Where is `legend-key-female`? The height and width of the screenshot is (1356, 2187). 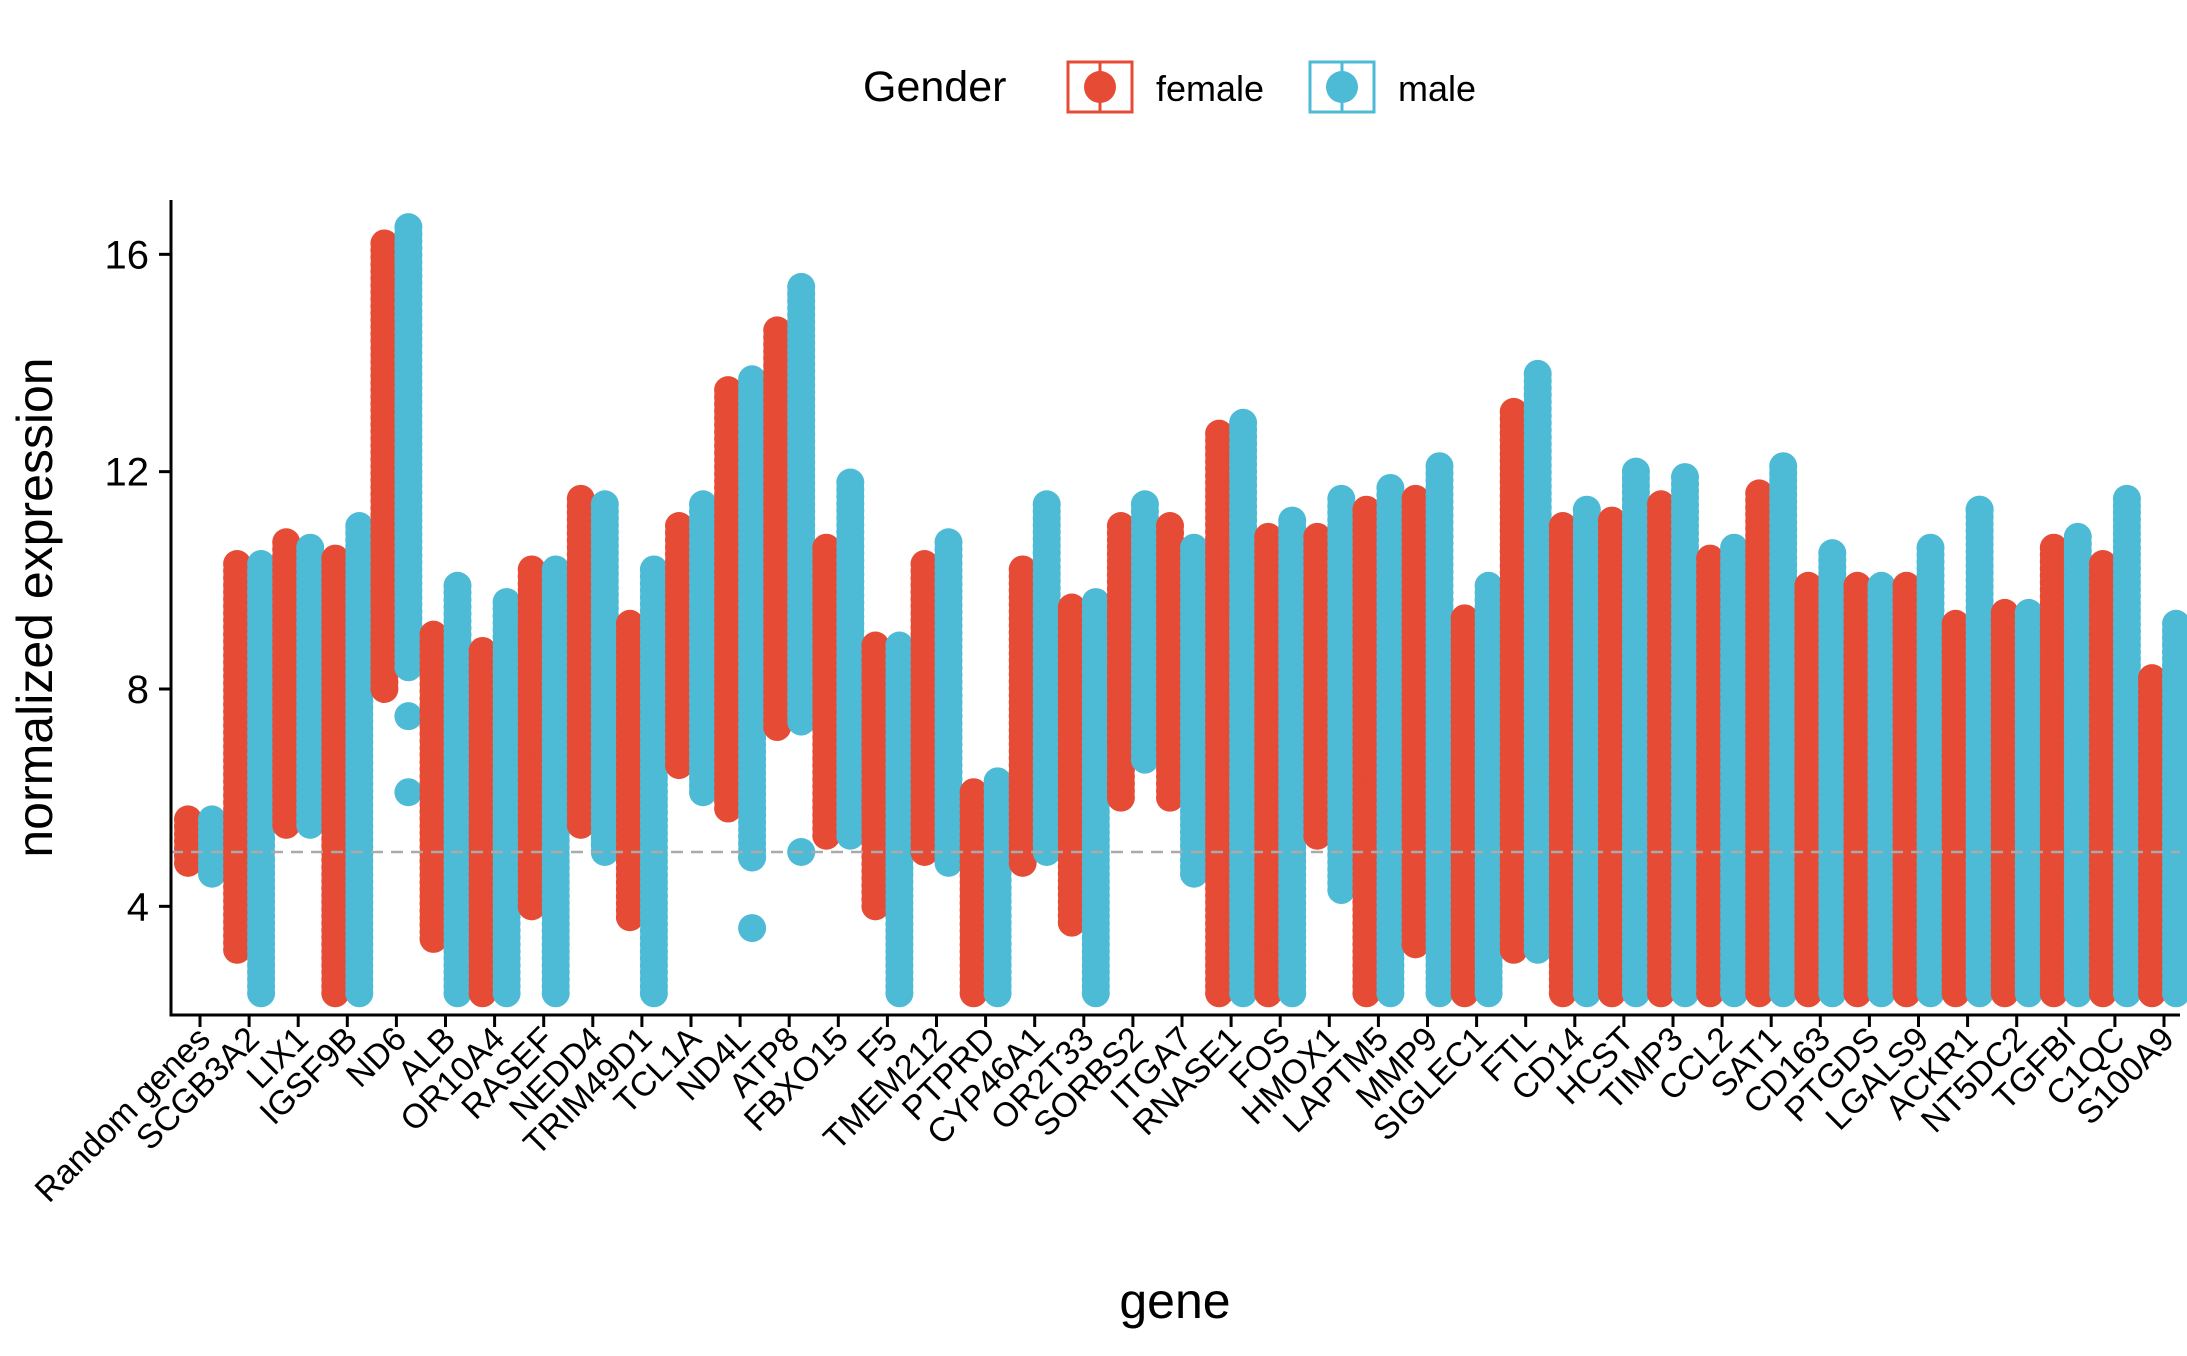 legend-key-female is located at coordinates (1100, 87).